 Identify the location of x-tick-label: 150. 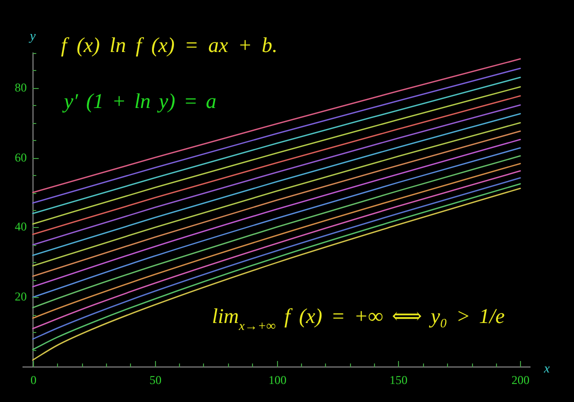
(399, 380).